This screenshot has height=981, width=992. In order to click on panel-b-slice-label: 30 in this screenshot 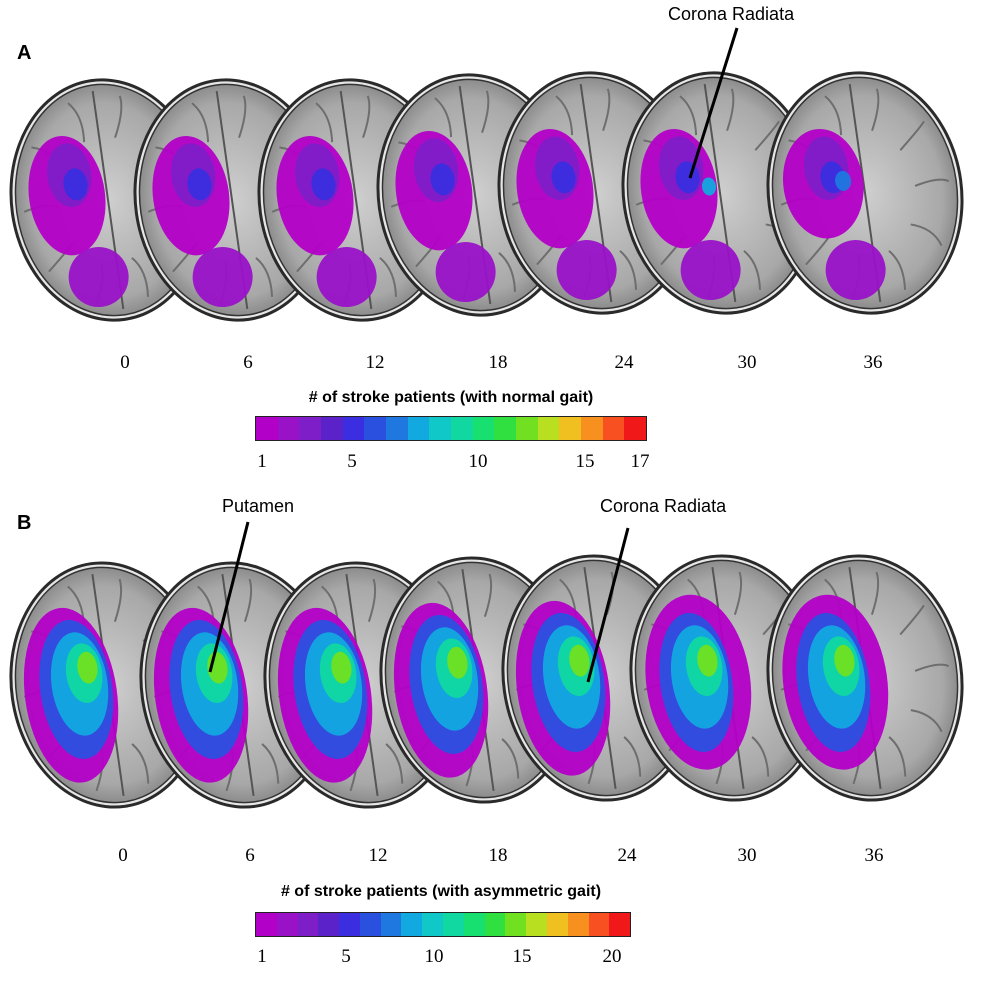, I will do `click(747, 855)`.